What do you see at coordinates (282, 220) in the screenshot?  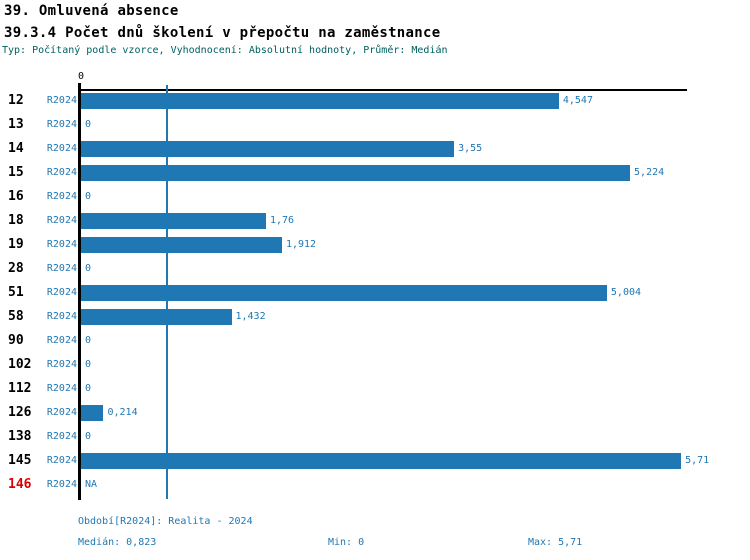 I see `bar-value-label: 1,76` at bounding box center [282, 220].